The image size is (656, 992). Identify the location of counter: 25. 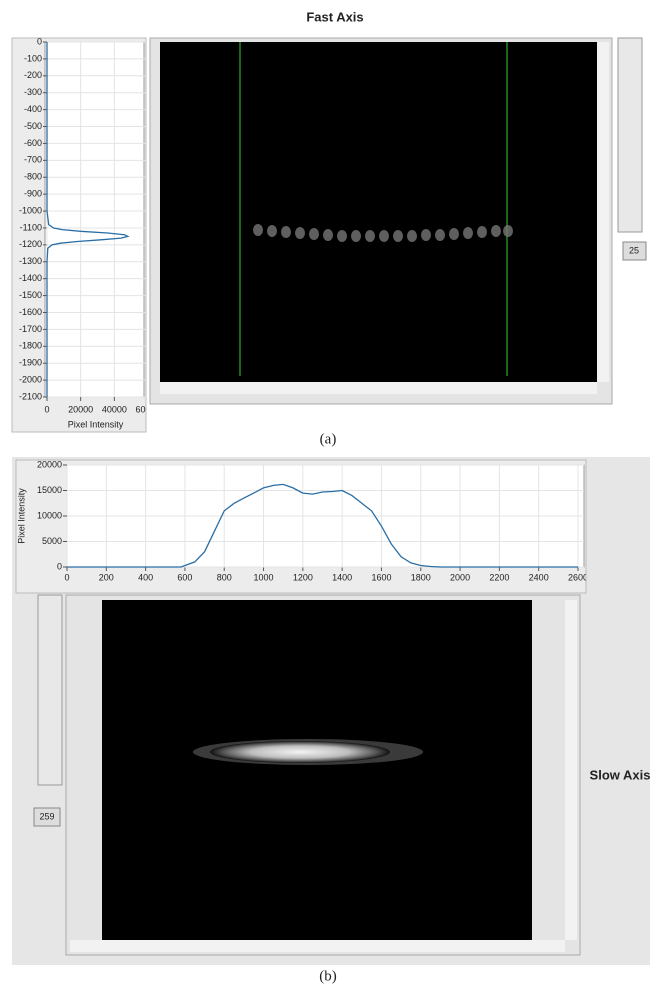
(634, 250).